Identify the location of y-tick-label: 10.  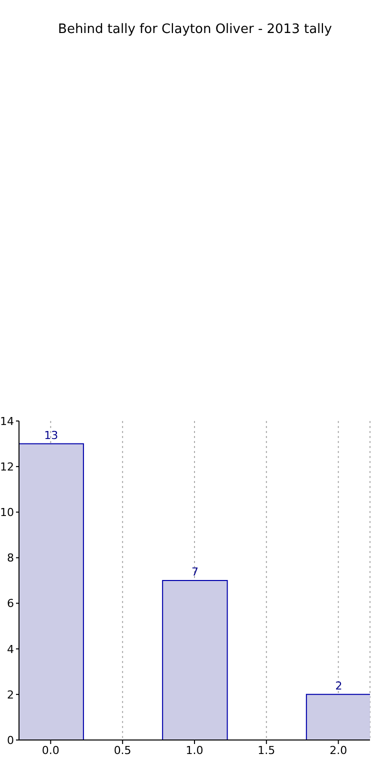
(7, 513).